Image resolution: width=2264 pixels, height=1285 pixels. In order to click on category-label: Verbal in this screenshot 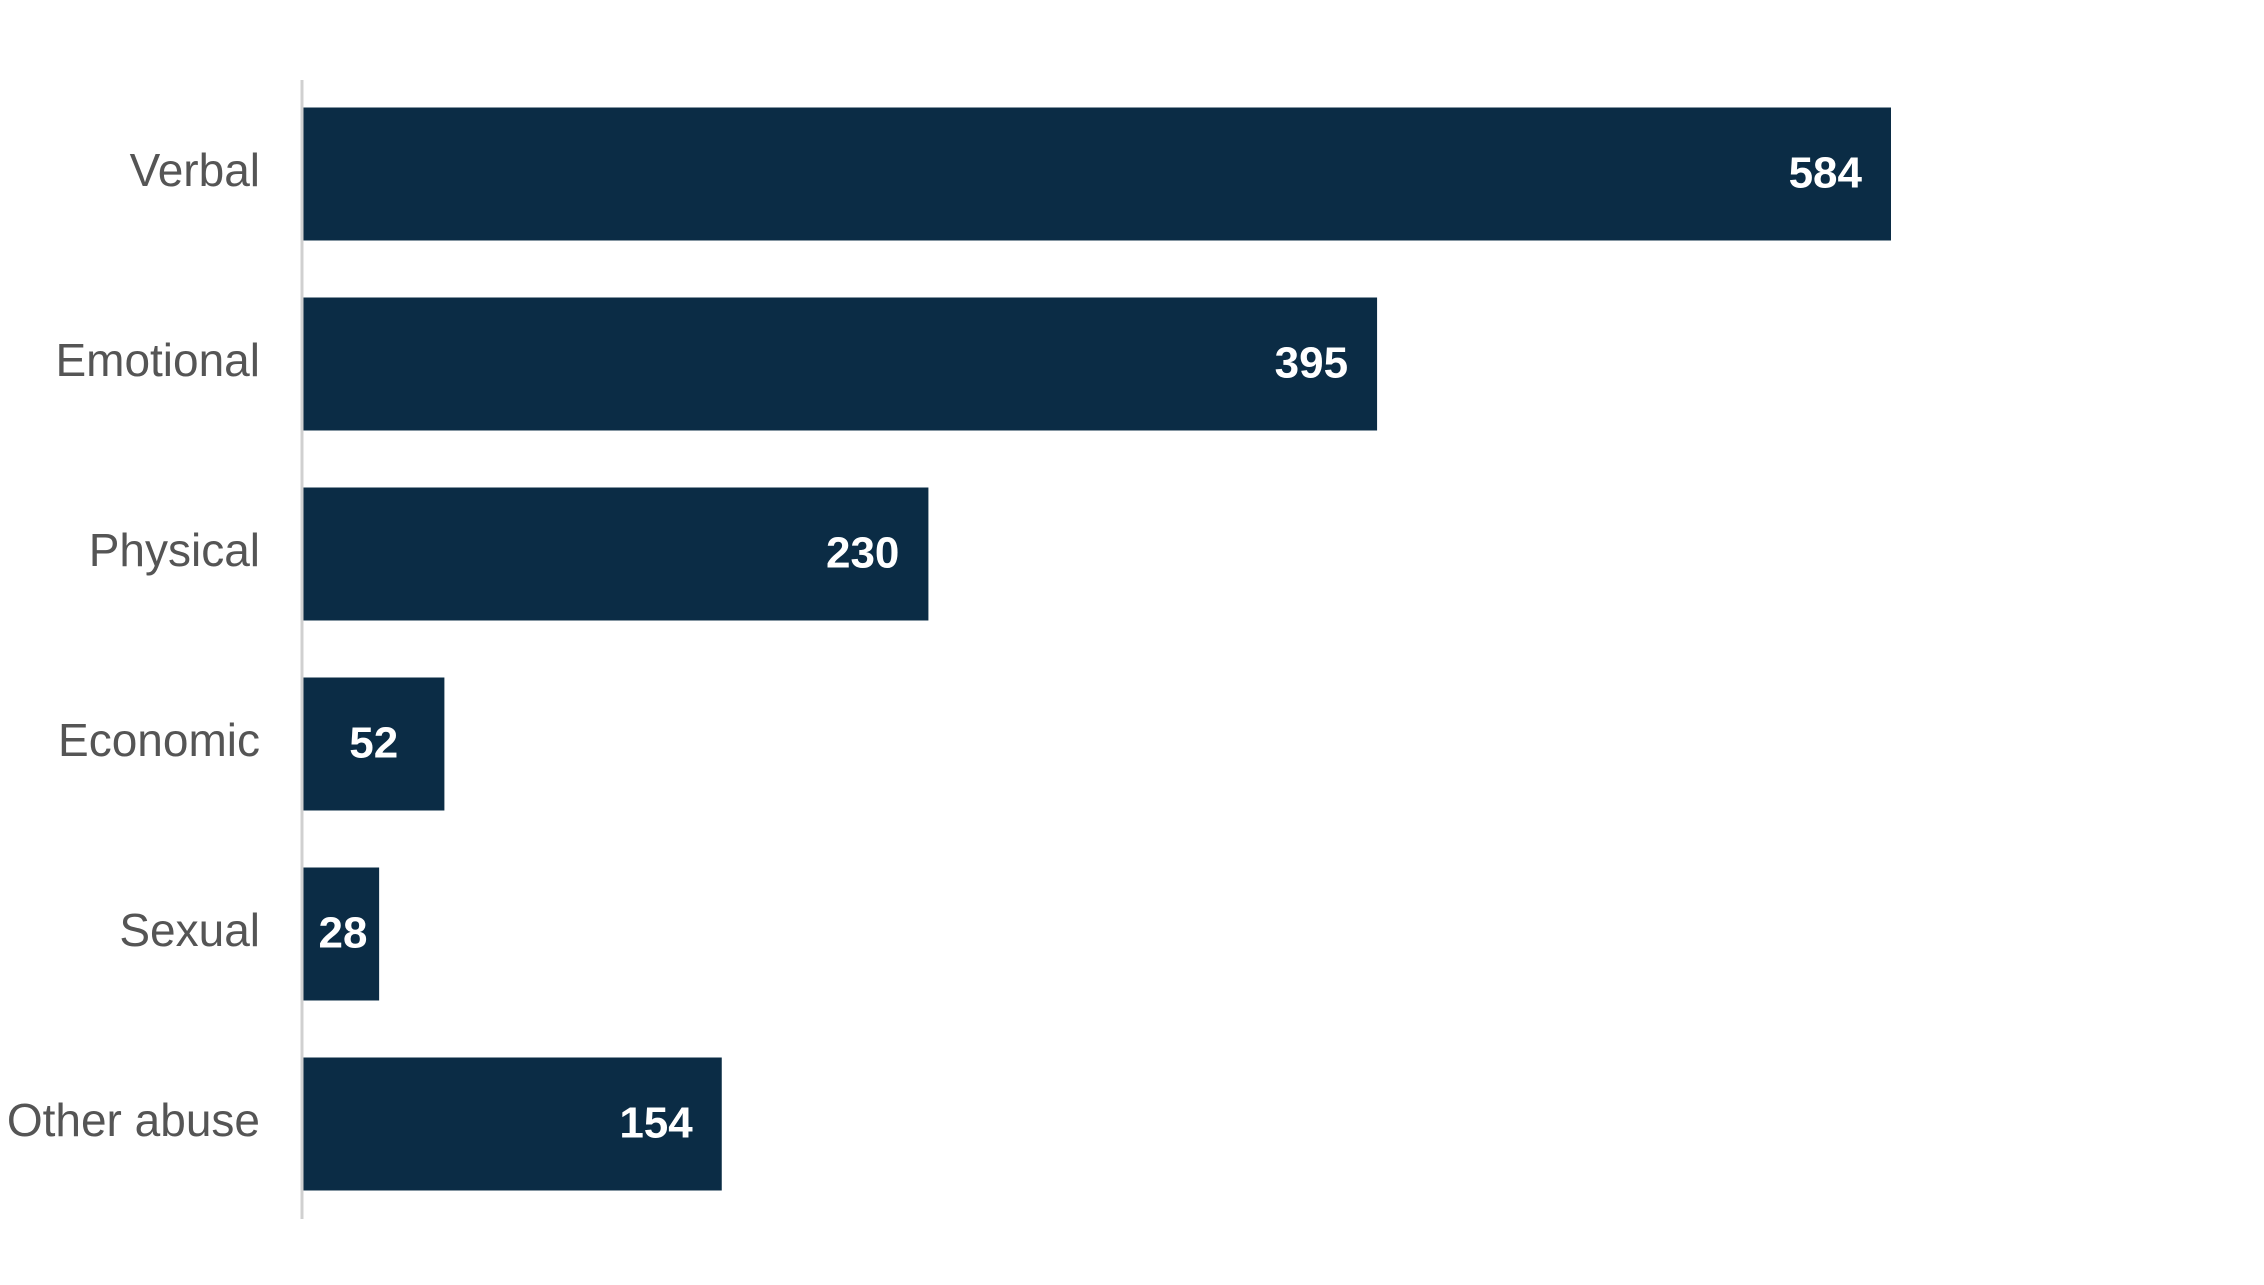, I will do `click(195, 170)`.